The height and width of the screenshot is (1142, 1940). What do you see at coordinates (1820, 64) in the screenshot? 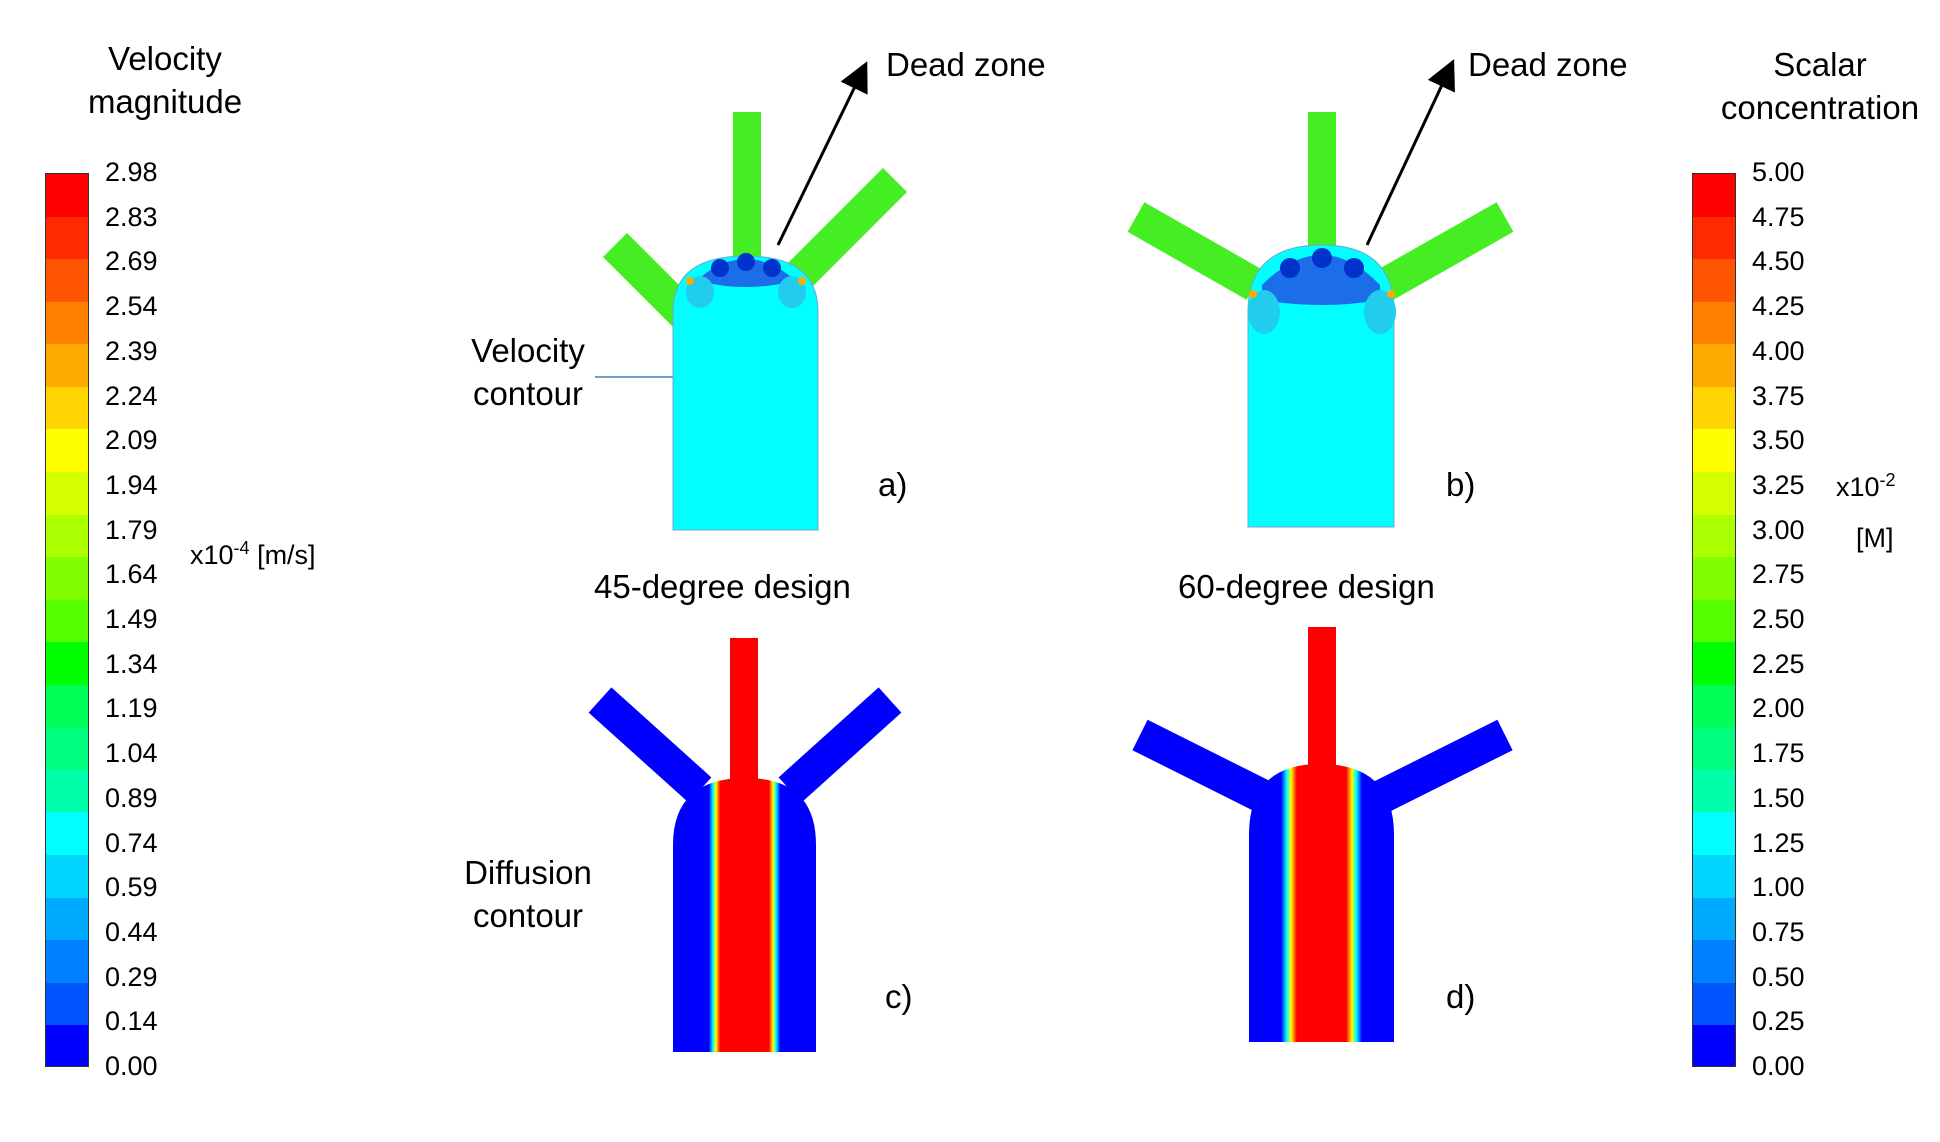
I see `concentration-legend-title-line1: Scalar` at bounding box center [1820, 64].